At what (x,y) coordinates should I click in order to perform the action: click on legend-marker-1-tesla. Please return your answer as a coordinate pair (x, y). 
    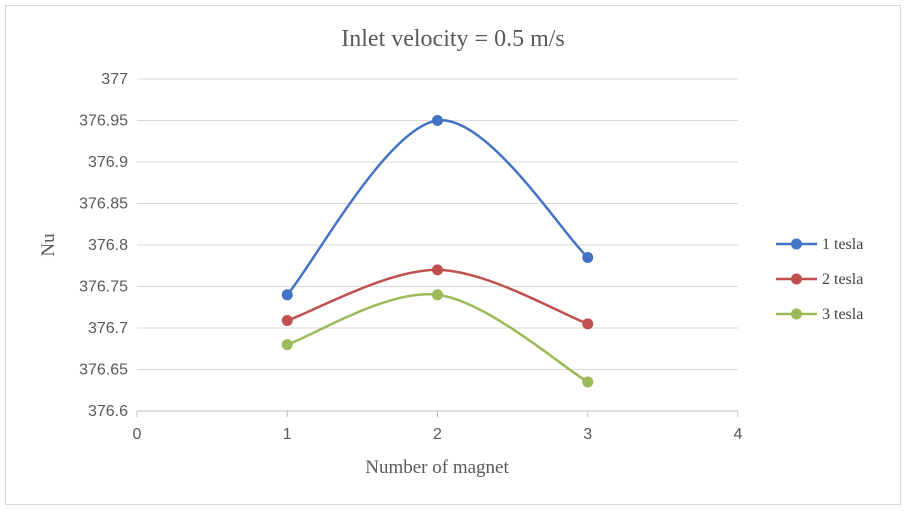
    Looking at the image, I should click on (796, 244).